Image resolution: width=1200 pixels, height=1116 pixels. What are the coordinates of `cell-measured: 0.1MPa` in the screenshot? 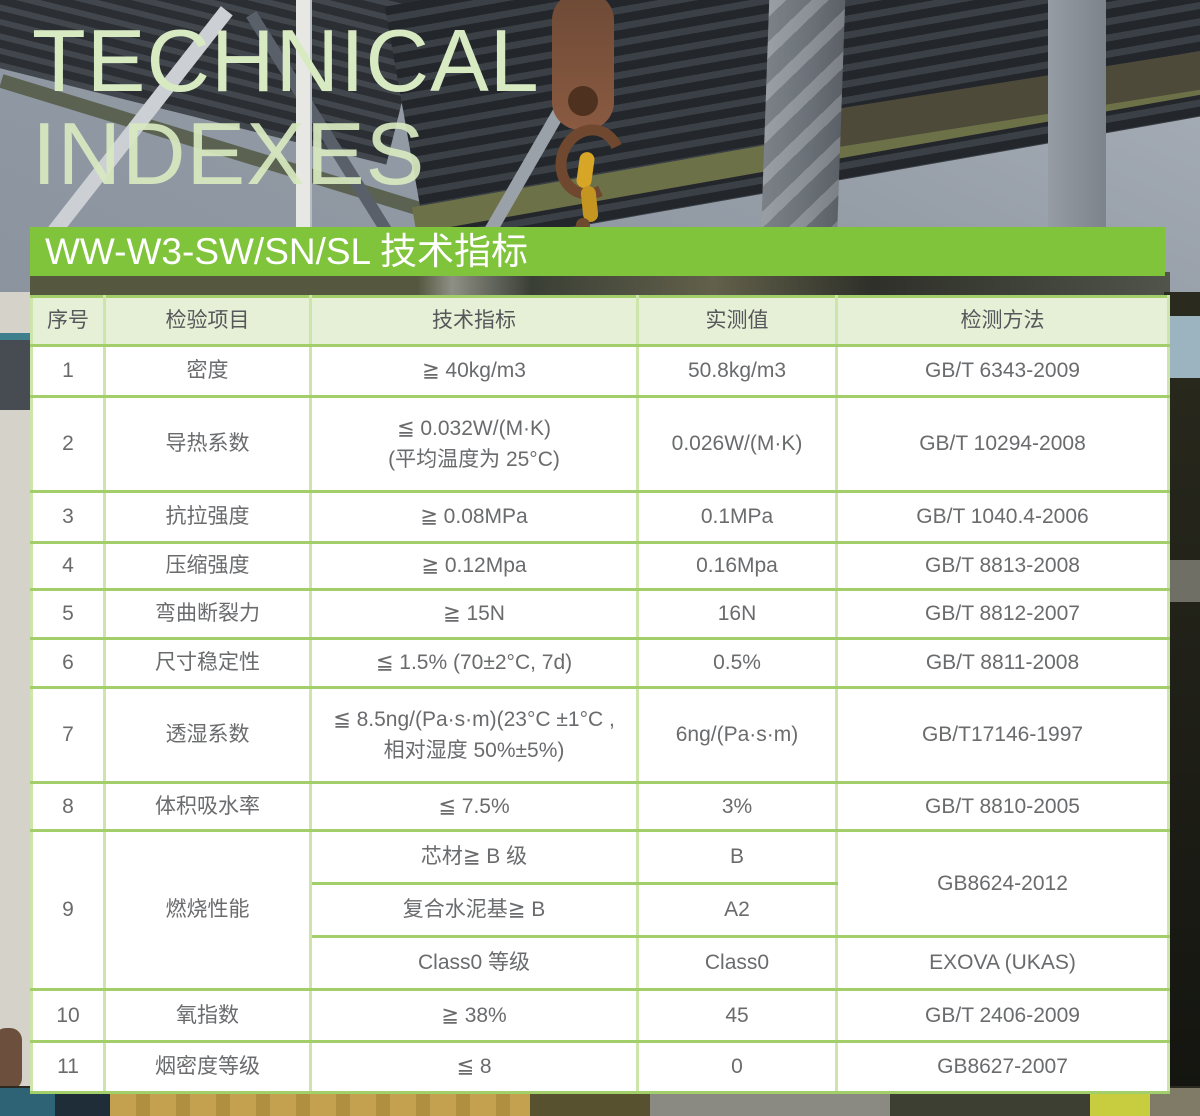 It's located at (737, 517).